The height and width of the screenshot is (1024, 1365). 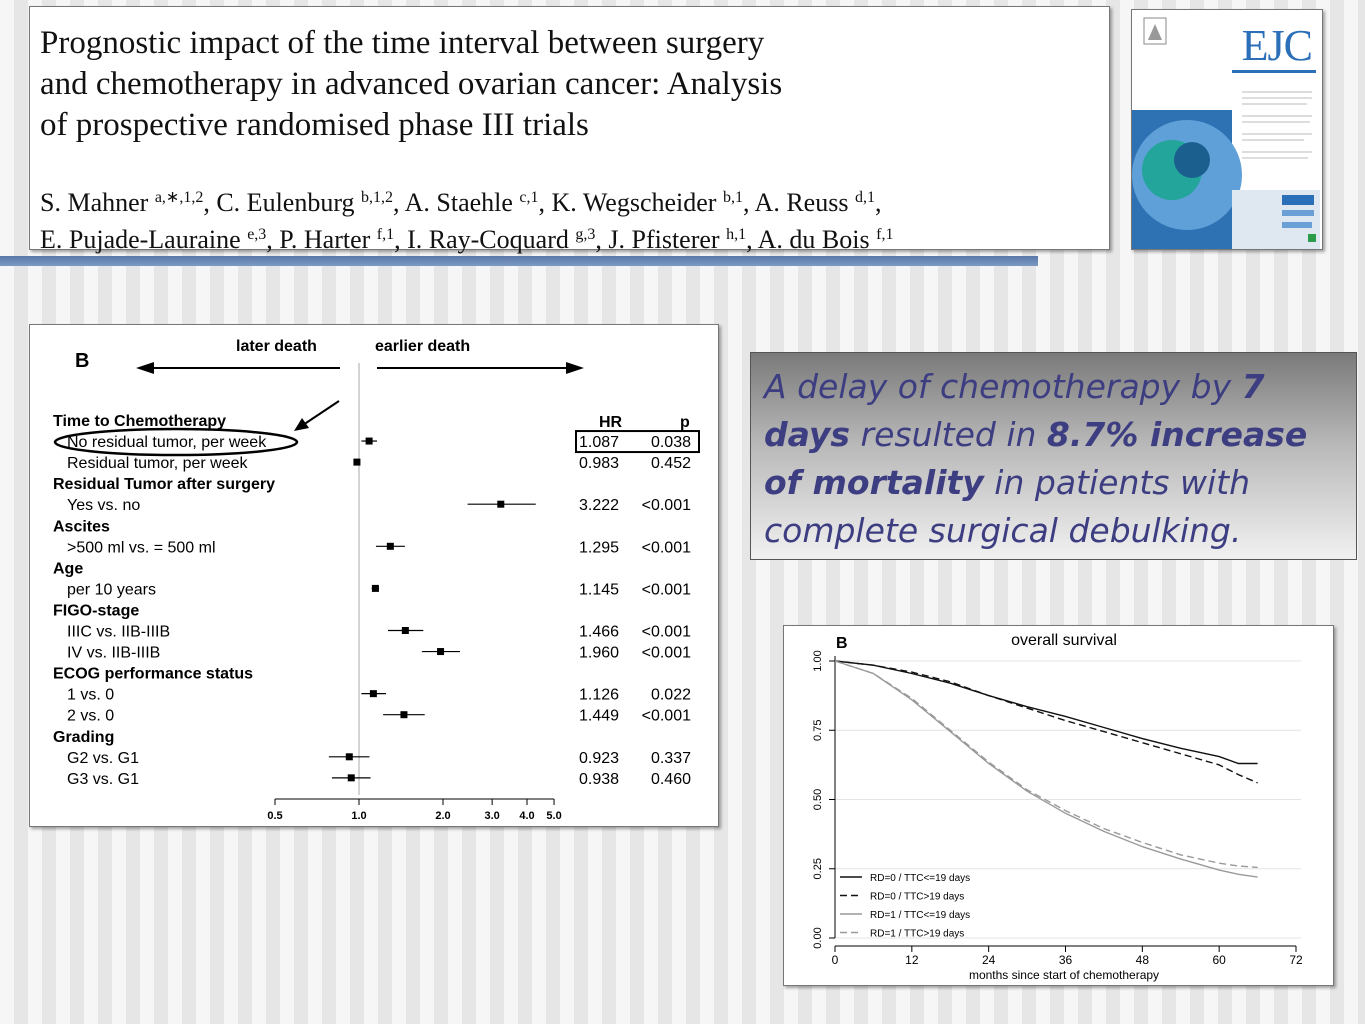 What do you see at coordinates (103, 758) in the screenshot?
I see `forest-row-label: G2 vs. G1` at bounding box center [103, 758].